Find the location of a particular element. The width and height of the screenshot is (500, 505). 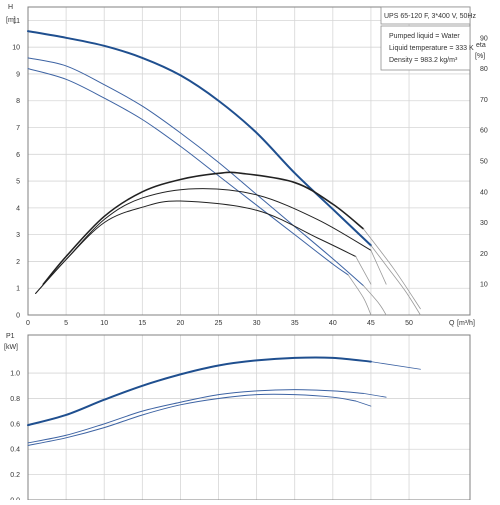

title-box is located at coordinates (425, 15).